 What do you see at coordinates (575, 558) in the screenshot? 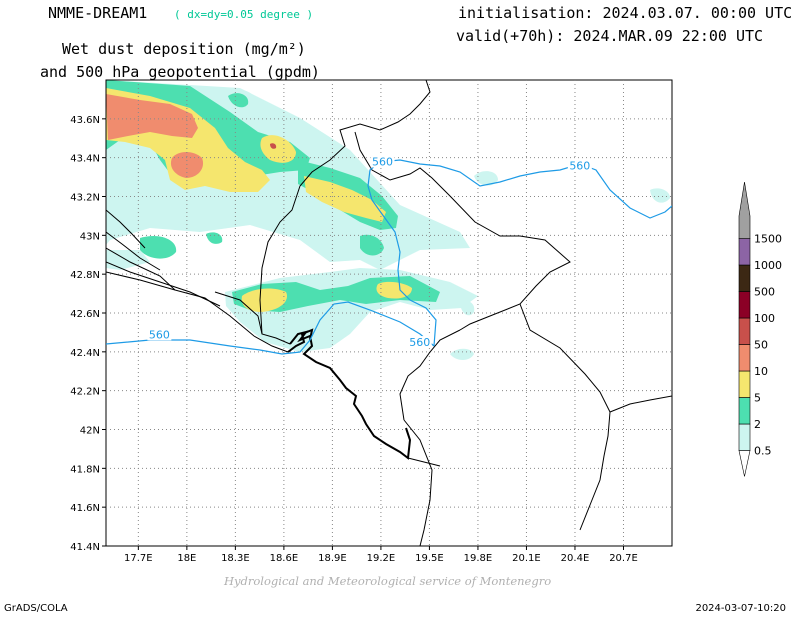
I see `lon-tick-label: 20.4E` at bounding box center [575, 558].